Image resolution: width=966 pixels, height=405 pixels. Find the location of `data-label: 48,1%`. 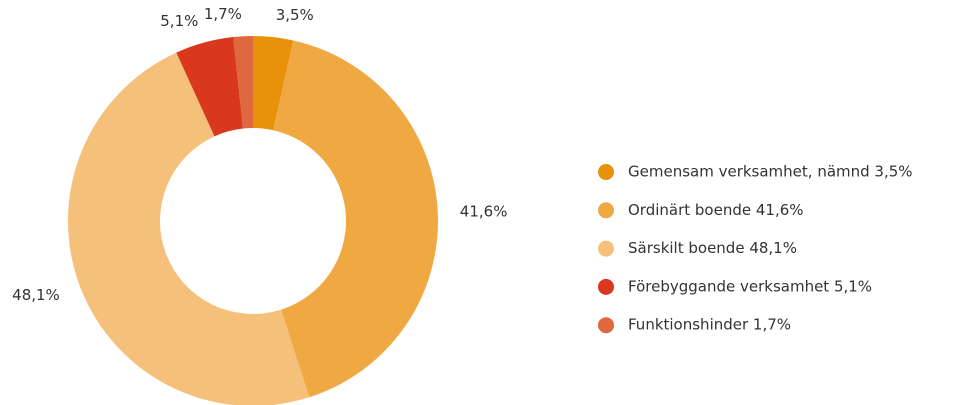

data-label: 48,1% is located at coordinates (36, 295).